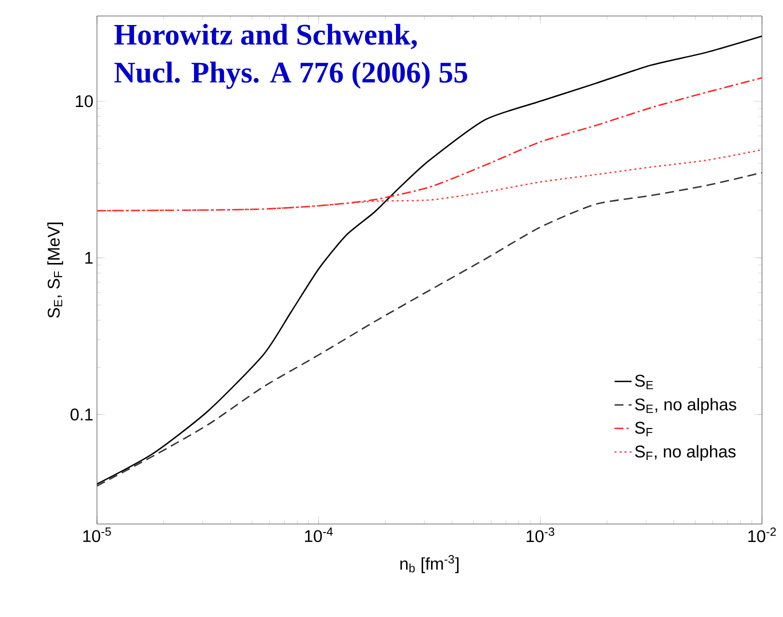  Describe the element at coordinates (540, 535) in the screenshot. I see `x-tick-label: 10$^{-3}$` at that location.